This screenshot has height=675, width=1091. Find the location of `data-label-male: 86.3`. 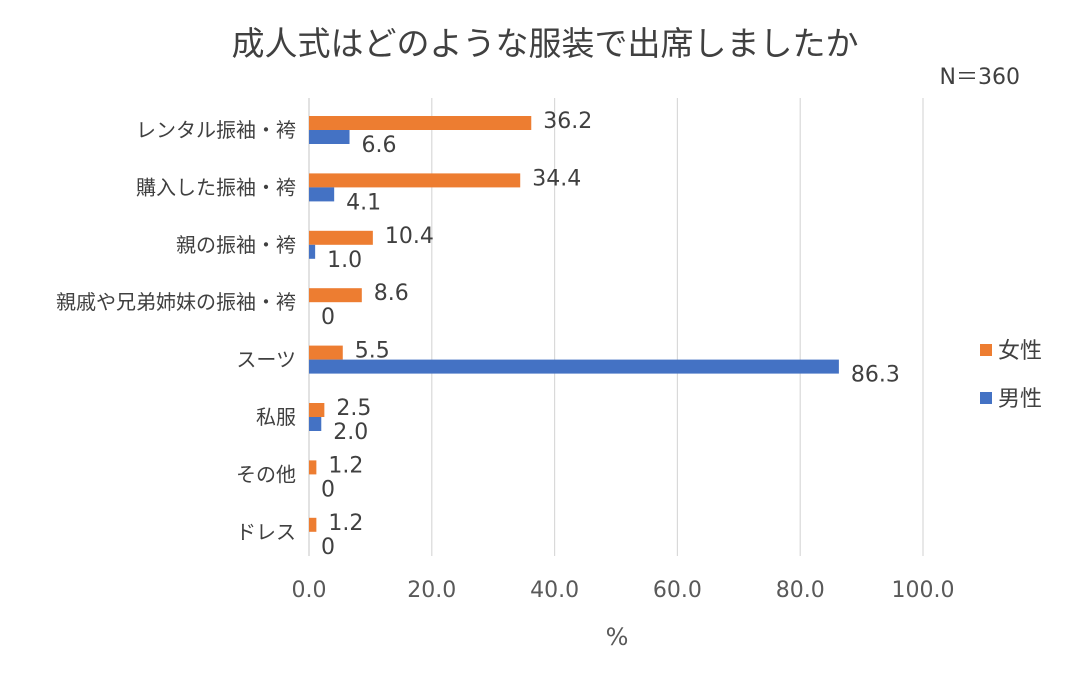

data-label-male: 86.3 is located at coordinates (875, 375).